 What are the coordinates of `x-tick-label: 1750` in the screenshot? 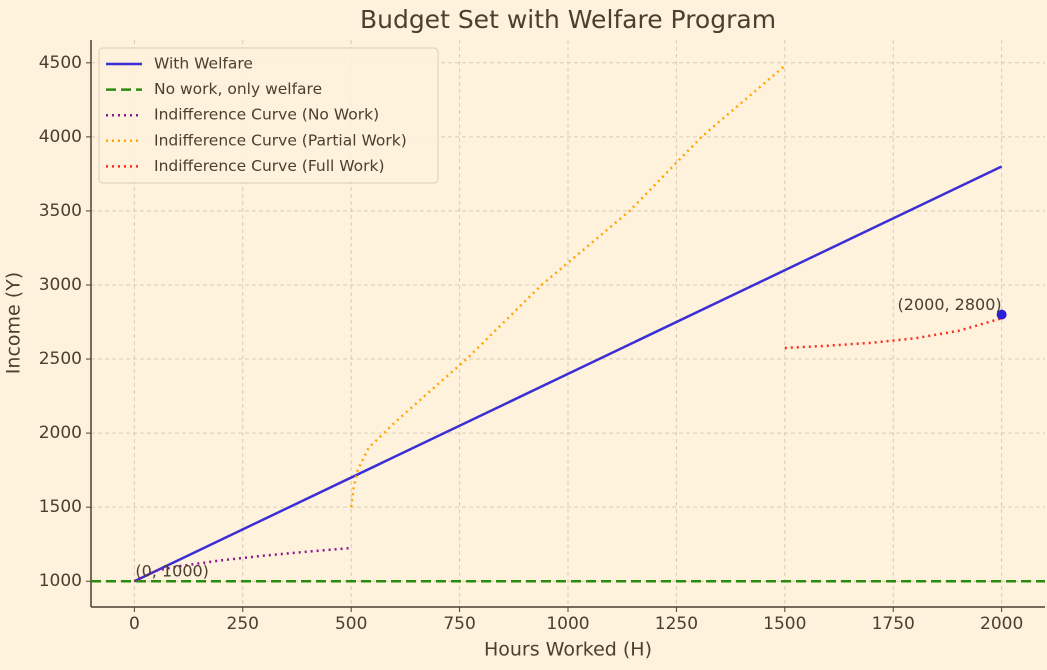 It's located at (893, 624).